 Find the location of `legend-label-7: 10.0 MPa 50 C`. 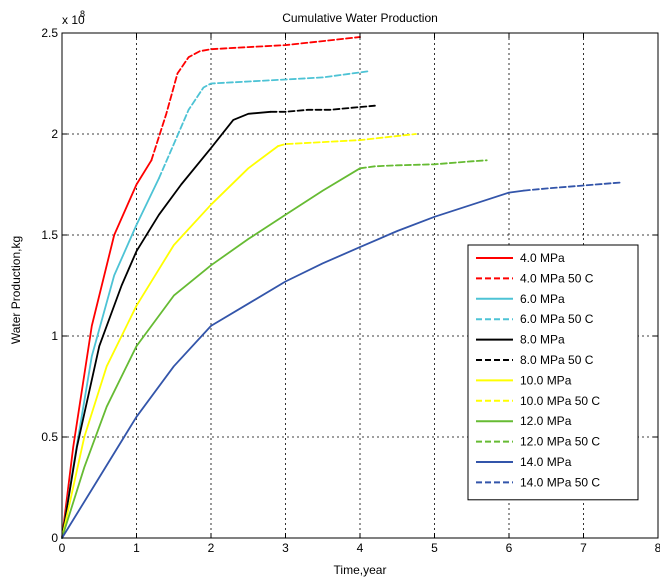

legend-label-7: 10.0 MPa 50 C is located at coordinates (560, 401).